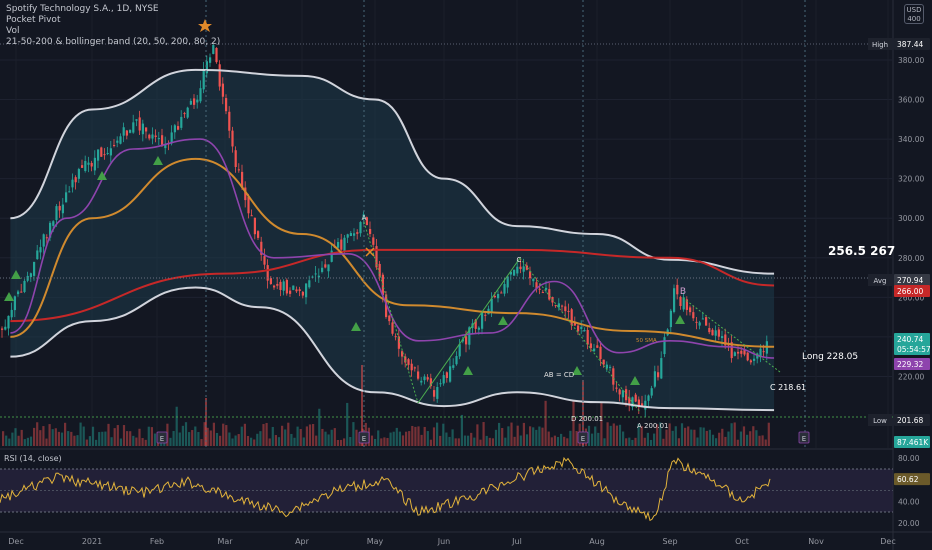 The image size is (932, 550). What do you see at coordinates (444, 541) in the screenshot?
I see `x-tick-label: Jun` at bounding box center [444, 541].